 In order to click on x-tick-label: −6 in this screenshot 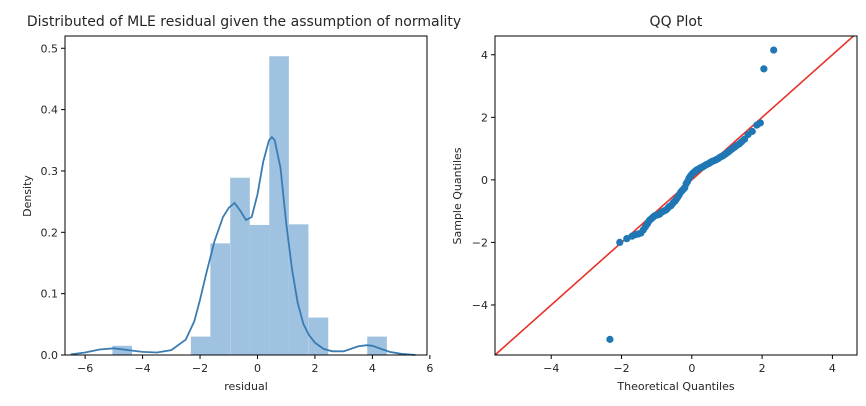, I will do `click(85, 368)`.